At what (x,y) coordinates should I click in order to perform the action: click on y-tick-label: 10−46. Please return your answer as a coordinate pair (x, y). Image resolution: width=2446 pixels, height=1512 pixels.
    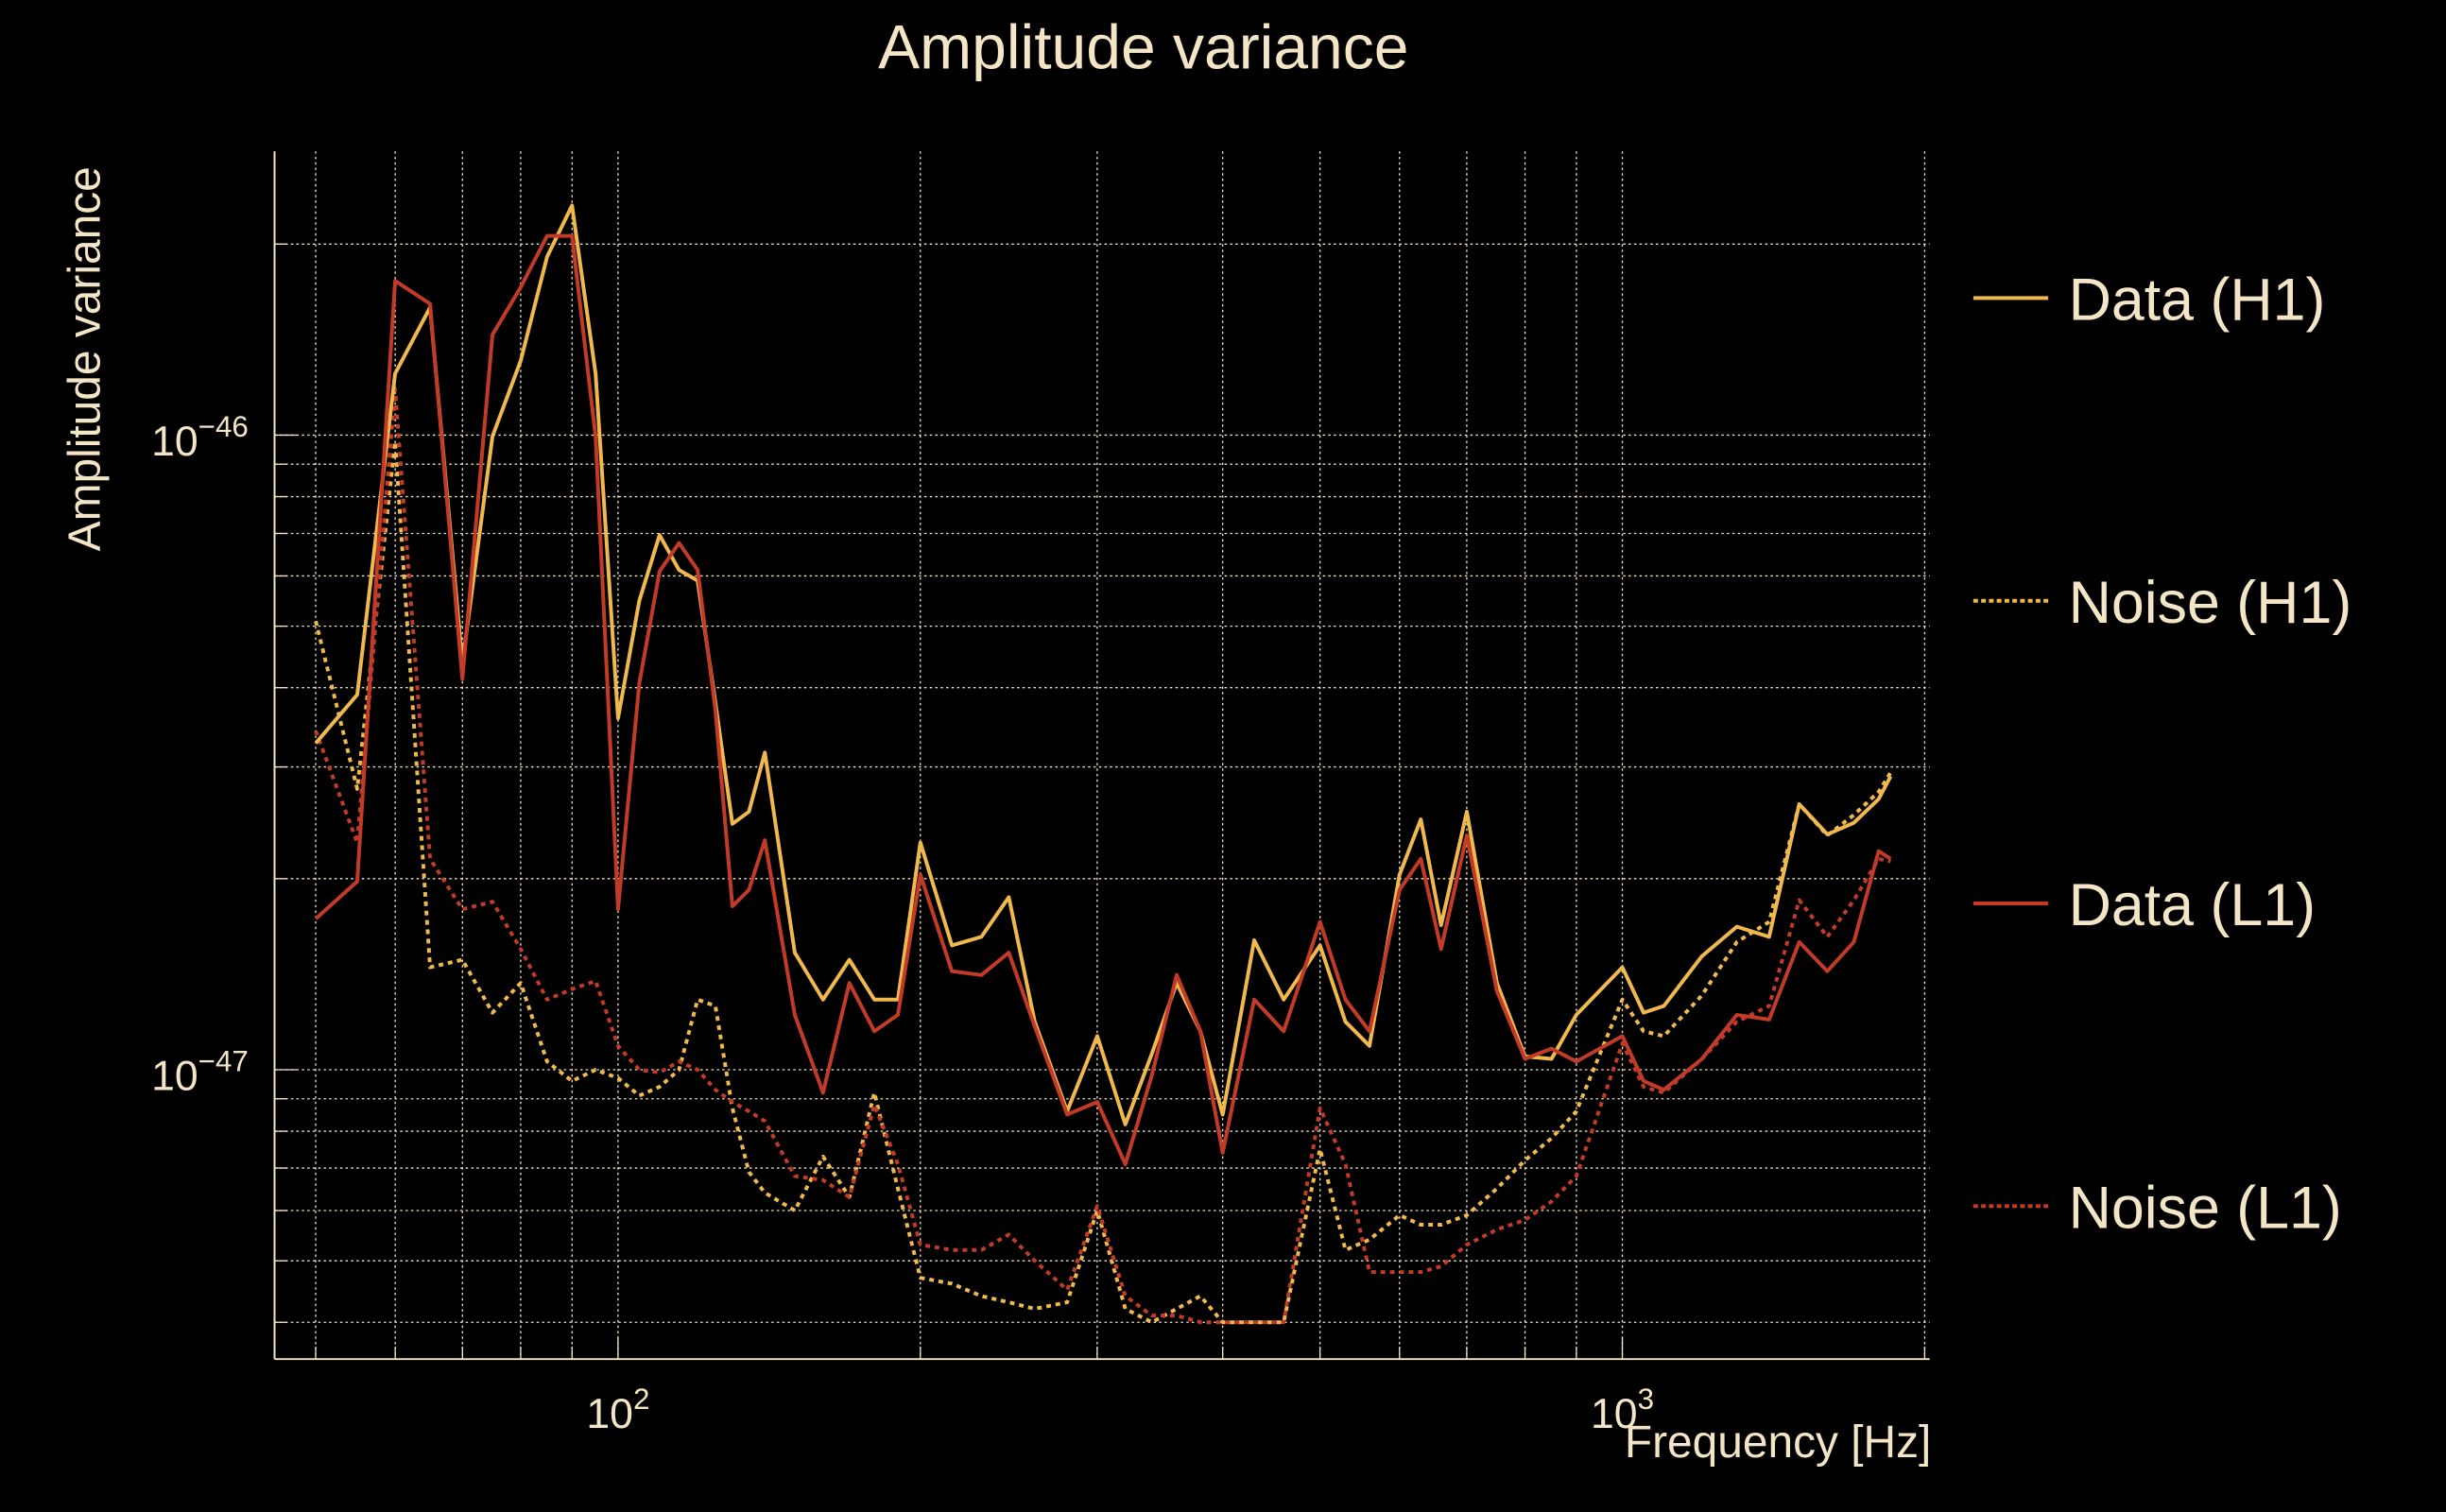
    Looking at the image, I should click on (200, 437).